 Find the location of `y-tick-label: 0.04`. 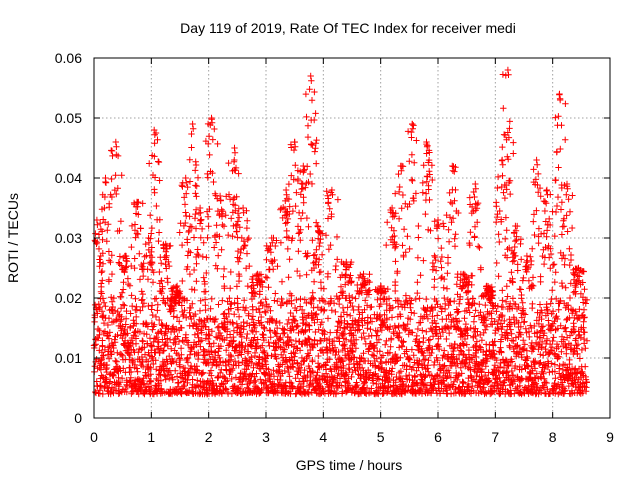

y-tick-label: 0.04 is located at coordinates (68, 178).